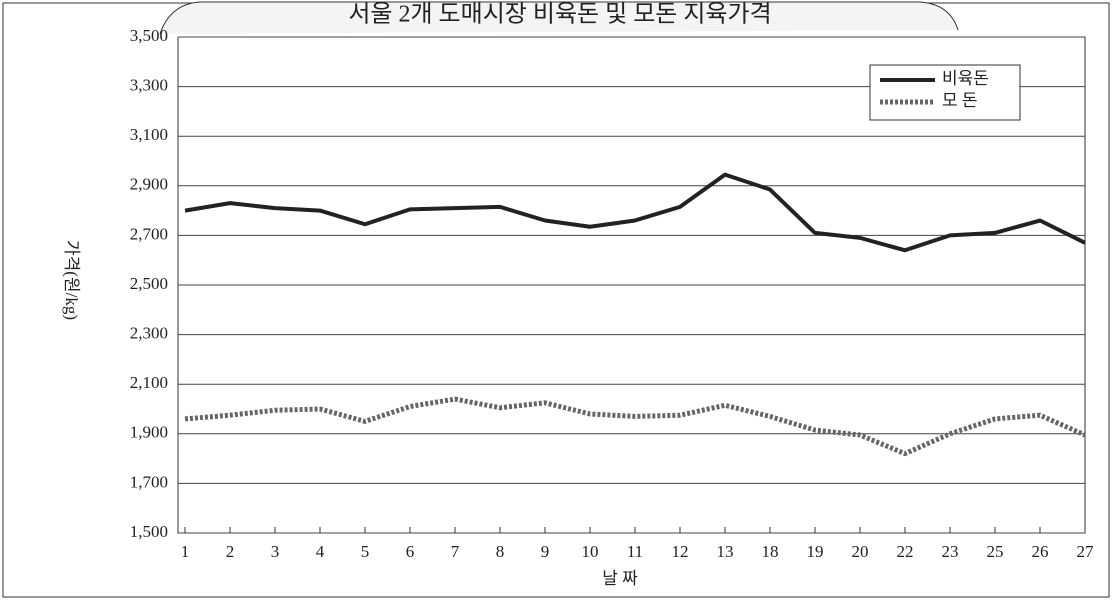  What do you see at coordinates (860, 551) in the screenshot?
I see `x-tick-label: 20` at bounding box center [860, 551].